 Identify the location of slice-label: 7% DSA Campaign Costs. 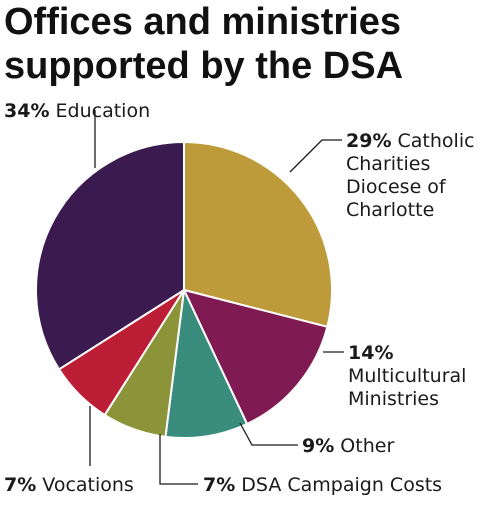
(322, 485).